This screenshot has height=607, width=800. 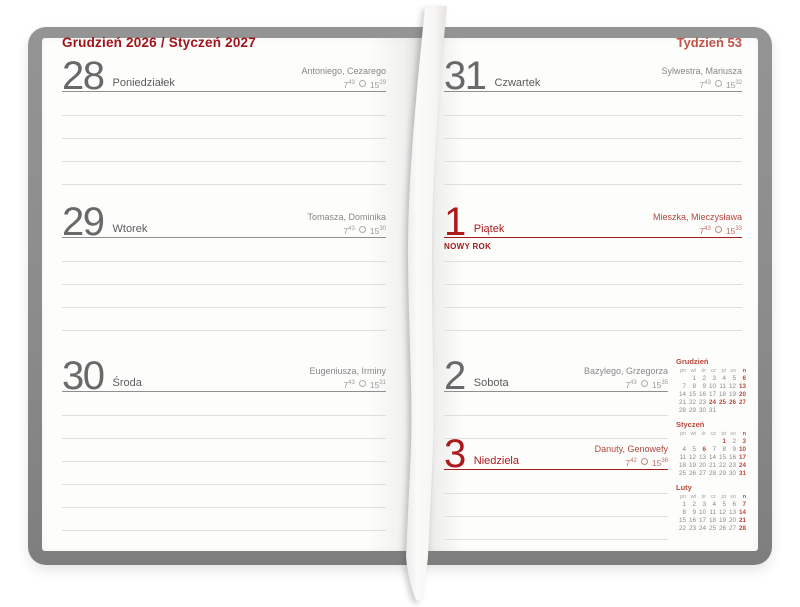 What do you see at coordinates (697, 224) in the screenshot?
I see `day-meta: Mieszka, Mieczysława 743 1533` at bounding box center [697, 224].